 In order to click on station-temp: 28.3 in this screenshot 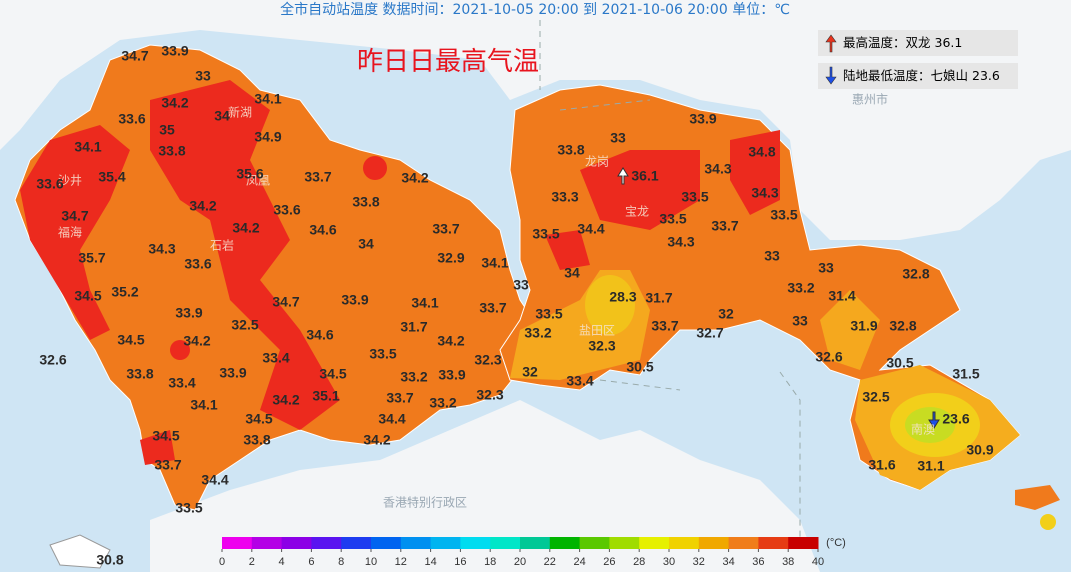, I will do `click(622, 297)`.